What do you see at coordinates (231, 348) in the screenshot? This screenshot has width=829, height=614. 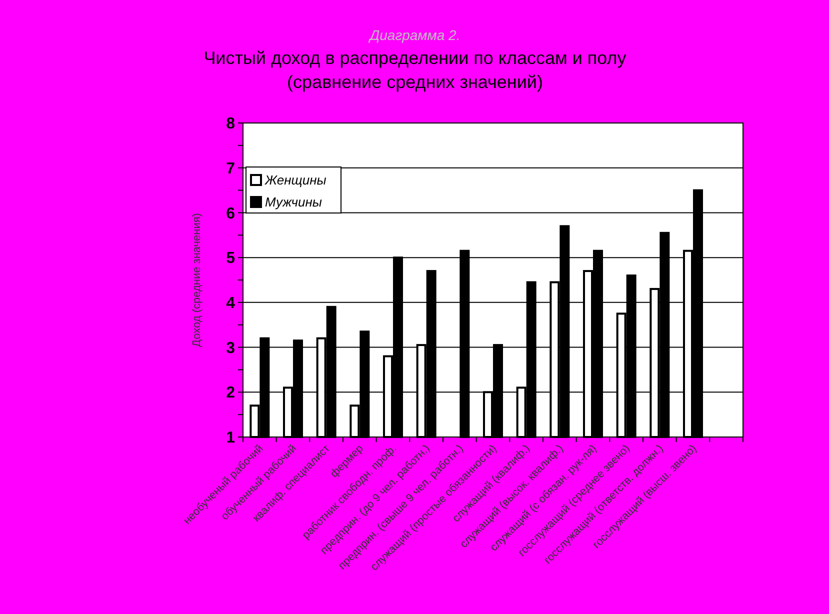 I see `y-tick-label: 3` at bounding box center [231, 348].